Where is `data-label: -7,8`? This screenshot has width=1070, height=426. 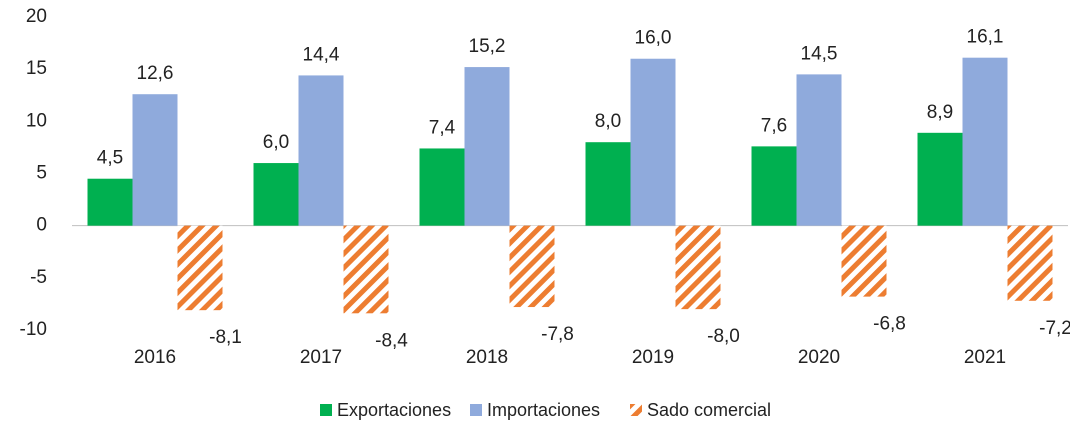
data-label: -7,8 is located at coordinates (557, 334).